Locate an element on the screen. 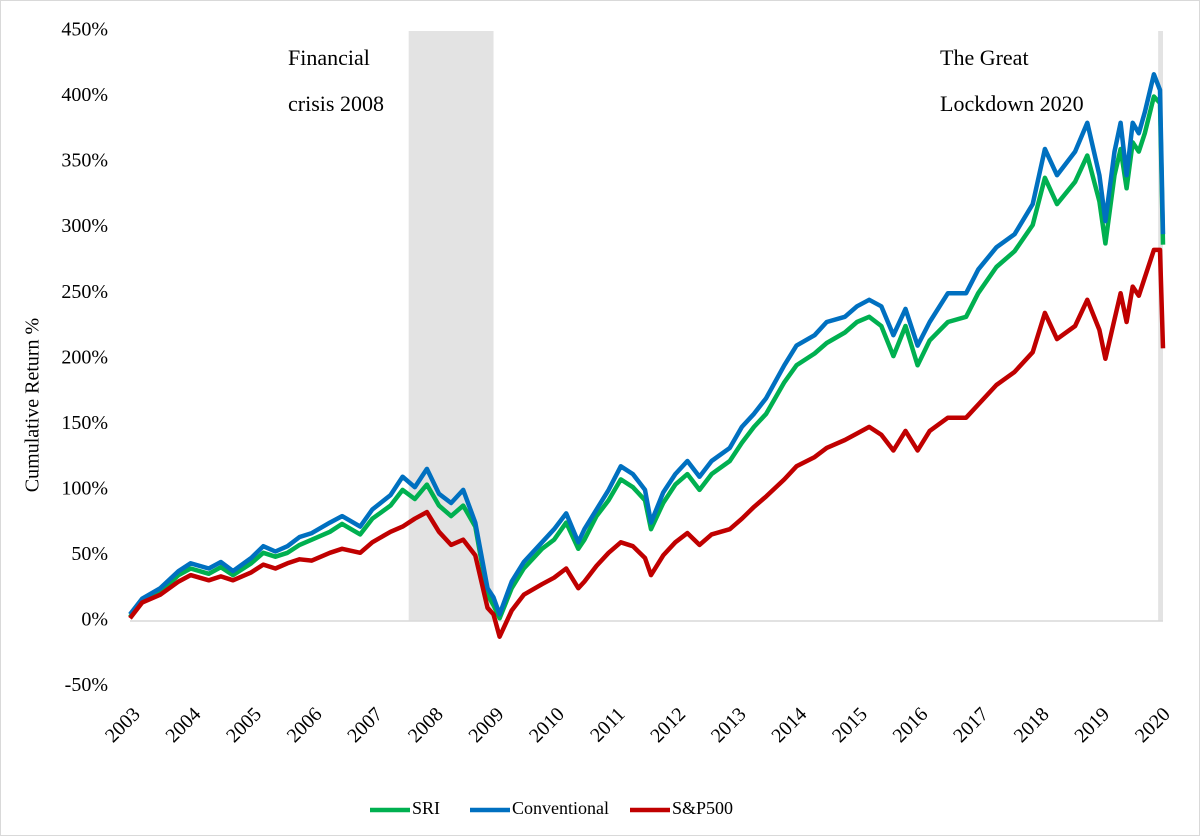  y-tick-label: -50% is located at coordinates (86, 685).